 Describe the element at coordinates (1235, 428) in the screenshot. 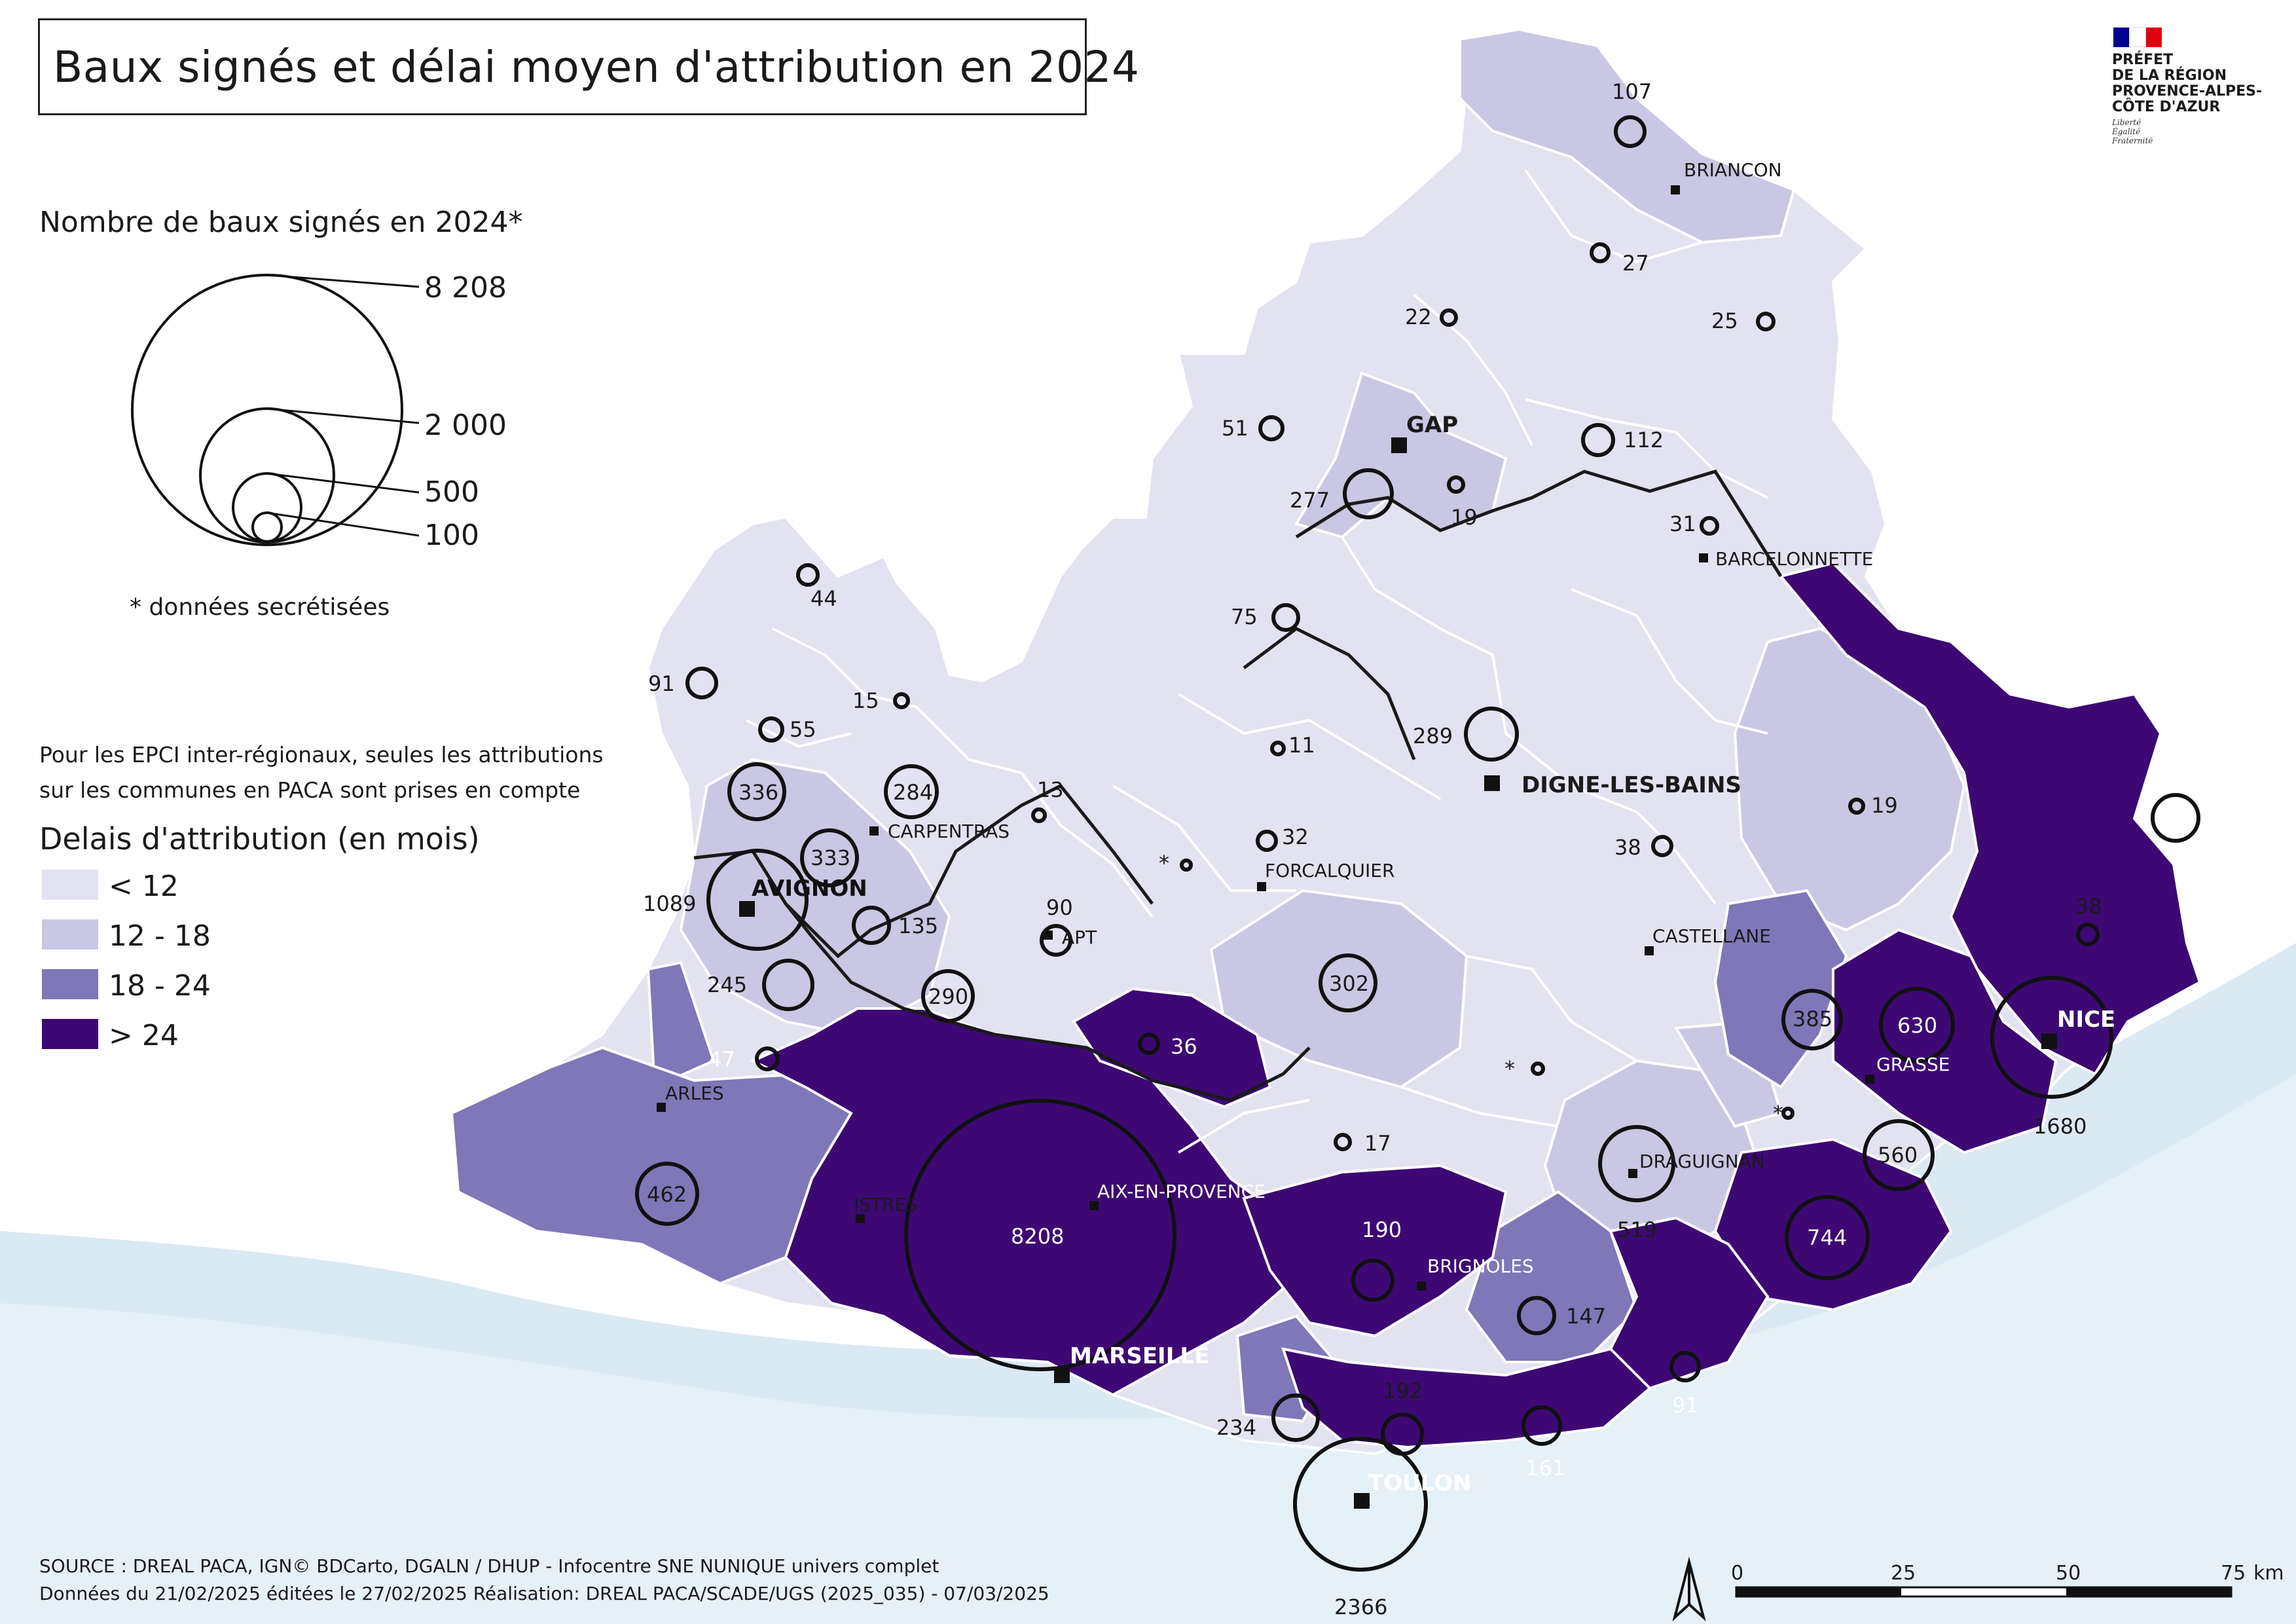

I see `value-51: 51` at that location.